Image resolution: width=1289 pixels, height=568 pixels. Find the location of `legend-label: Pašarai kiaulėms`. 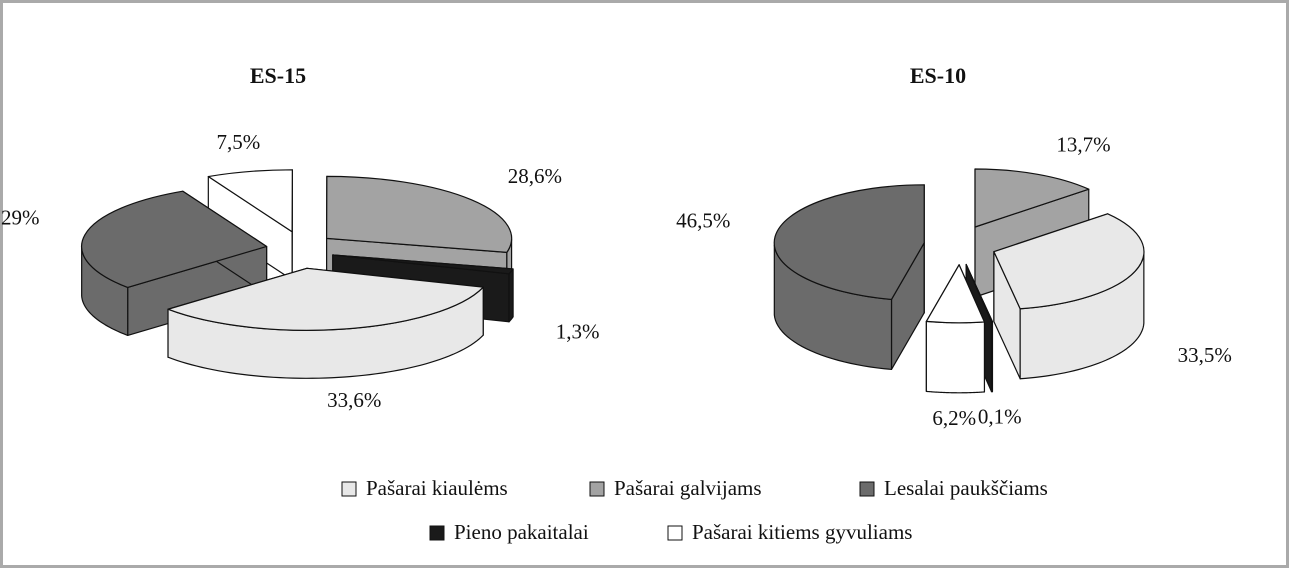

legend-label: Pašarai kiaulėms is located at coordinates (437, 488).